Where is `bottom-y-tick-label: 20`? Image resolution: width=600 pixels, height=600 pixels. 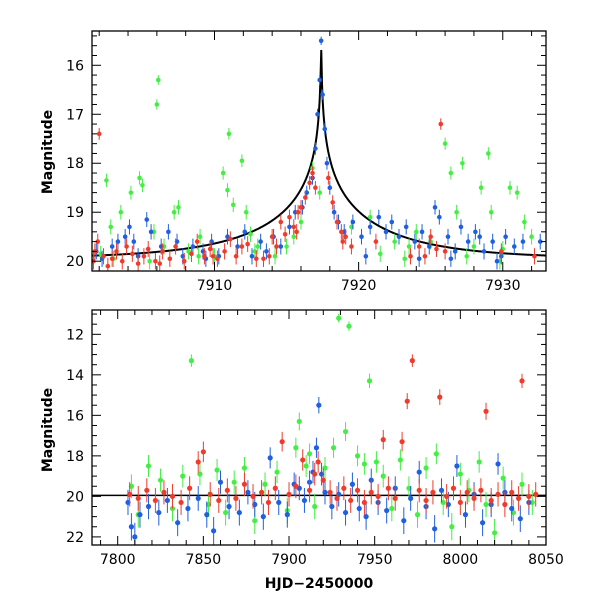
bottom-y-tick-label: 20 is located at coordinates (75, 497).